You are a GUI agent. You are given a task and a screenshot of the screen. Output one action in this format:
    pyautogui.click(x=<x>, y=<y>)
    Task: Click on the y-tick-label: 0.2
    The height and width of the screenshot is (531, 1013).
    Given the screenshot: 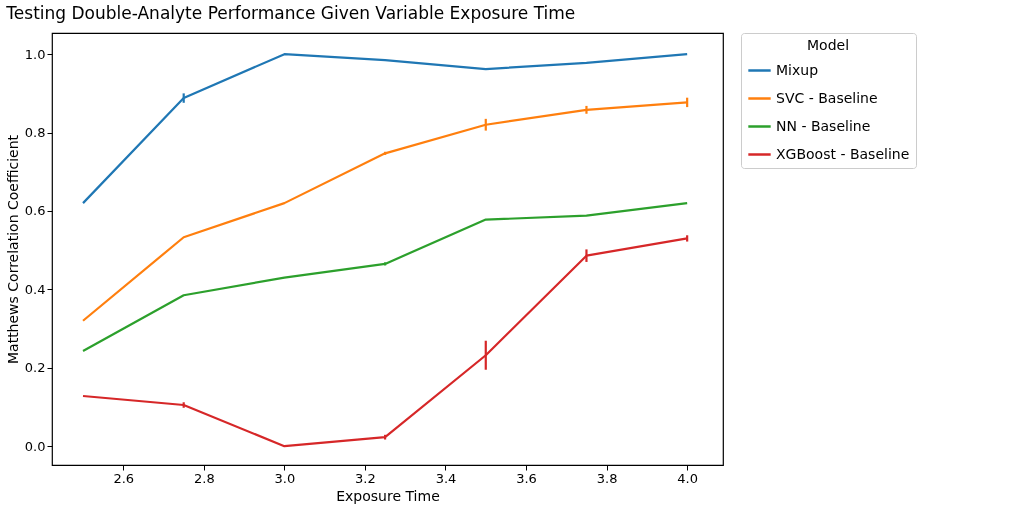 What is the action you would take?
    pyautogui.click(x=35, y=368)
    